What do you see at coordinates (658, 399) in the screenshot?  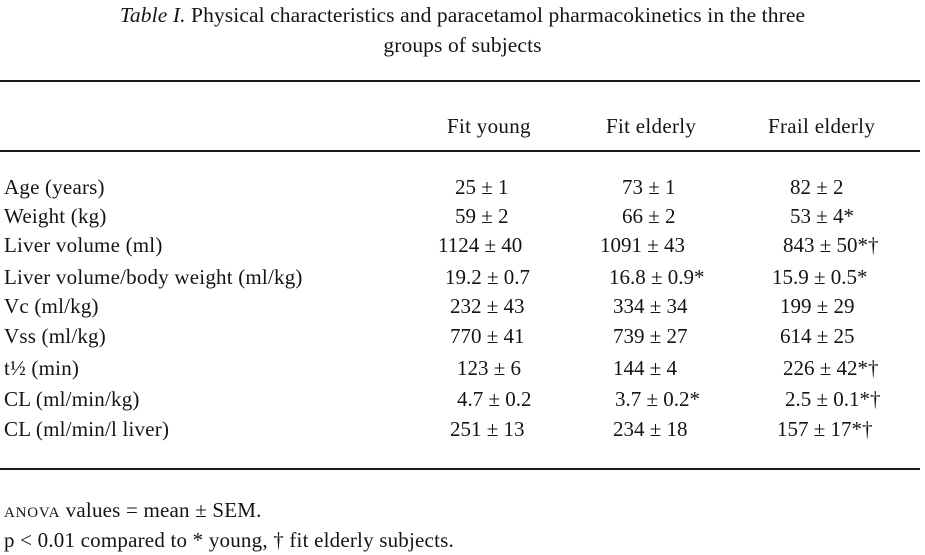 I see `cell-fit-elderly: 3.7 ± 0.2*` at bounding box center [658, 399].